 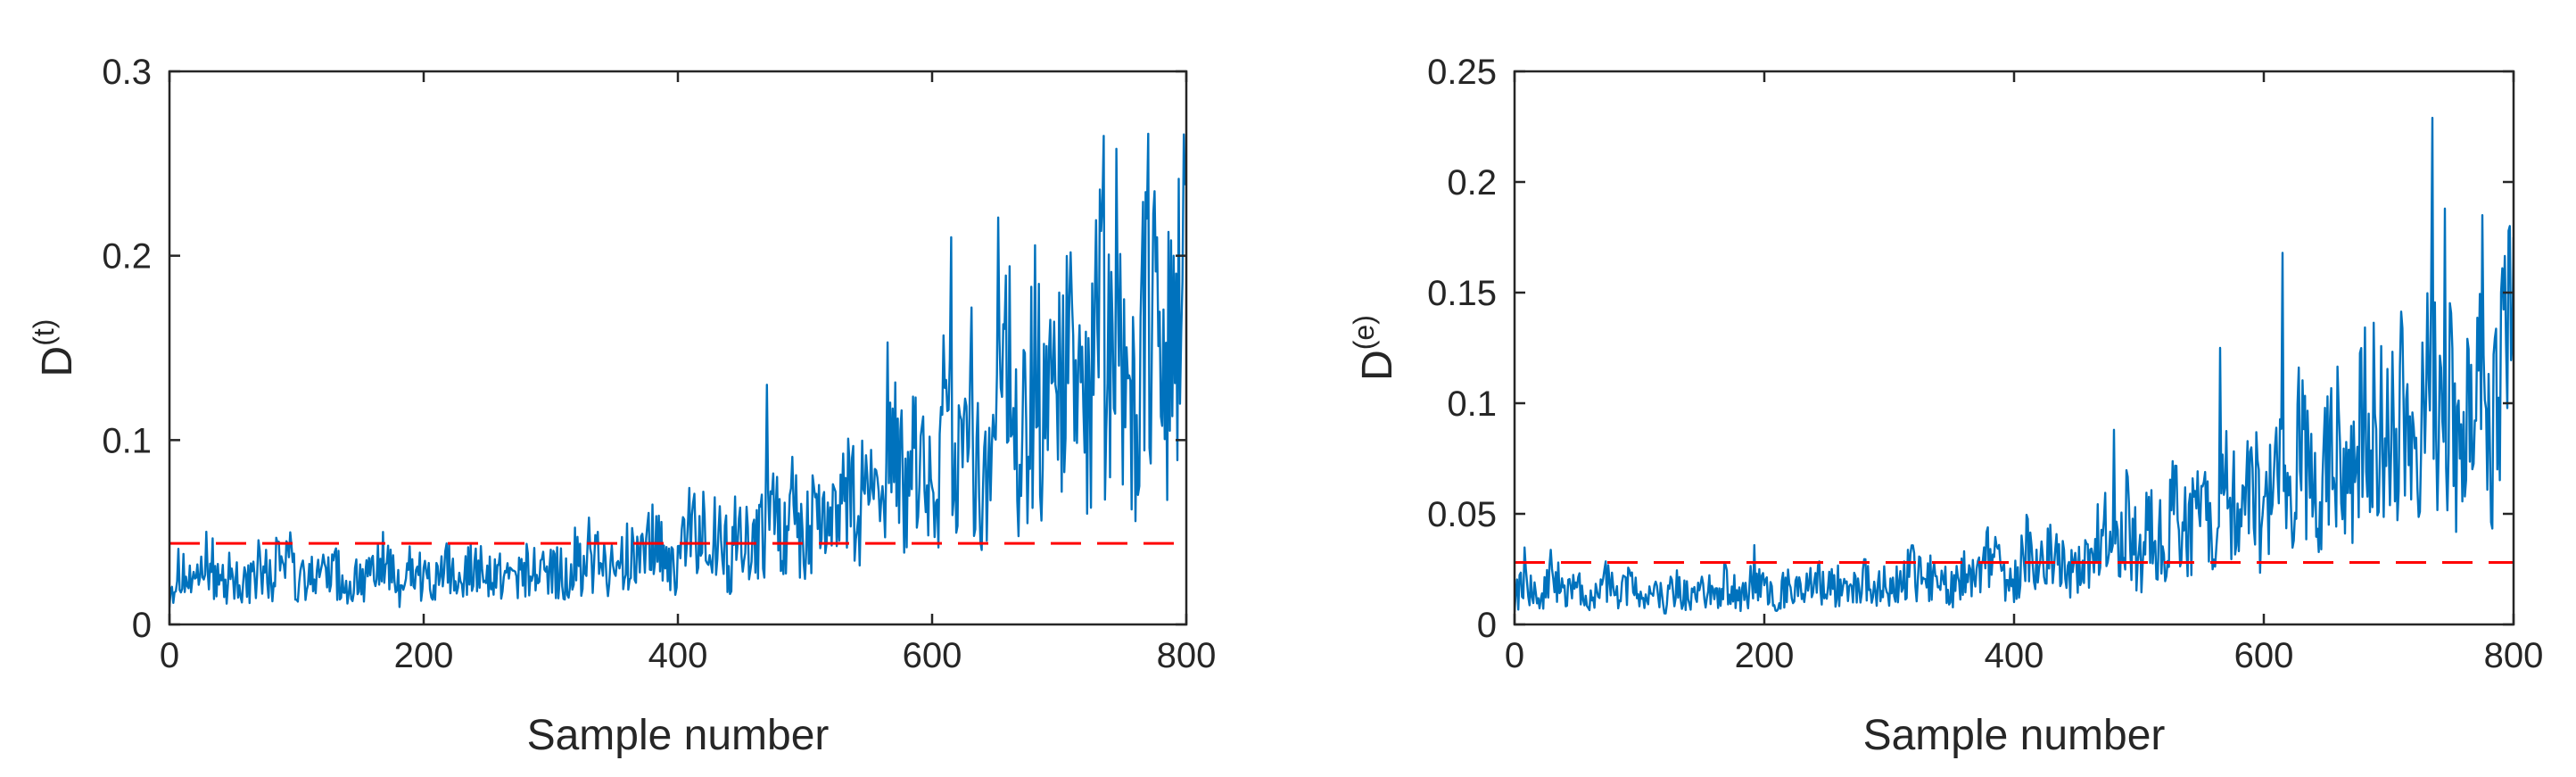 I want to click on y-axis-label-sup: (e), so click(x=1364, y=332).